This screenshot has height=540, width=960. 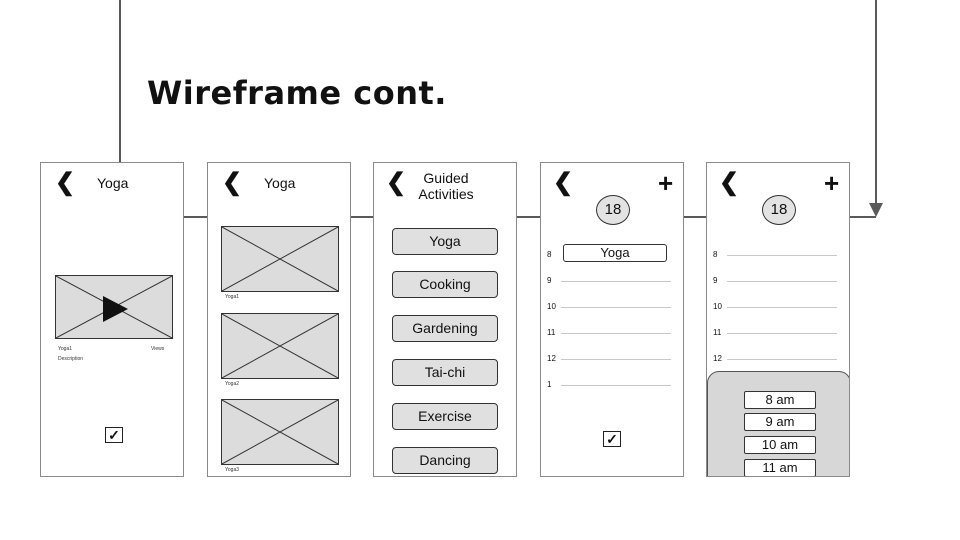 I want to click on play-icon, so click(x=115, y=309).